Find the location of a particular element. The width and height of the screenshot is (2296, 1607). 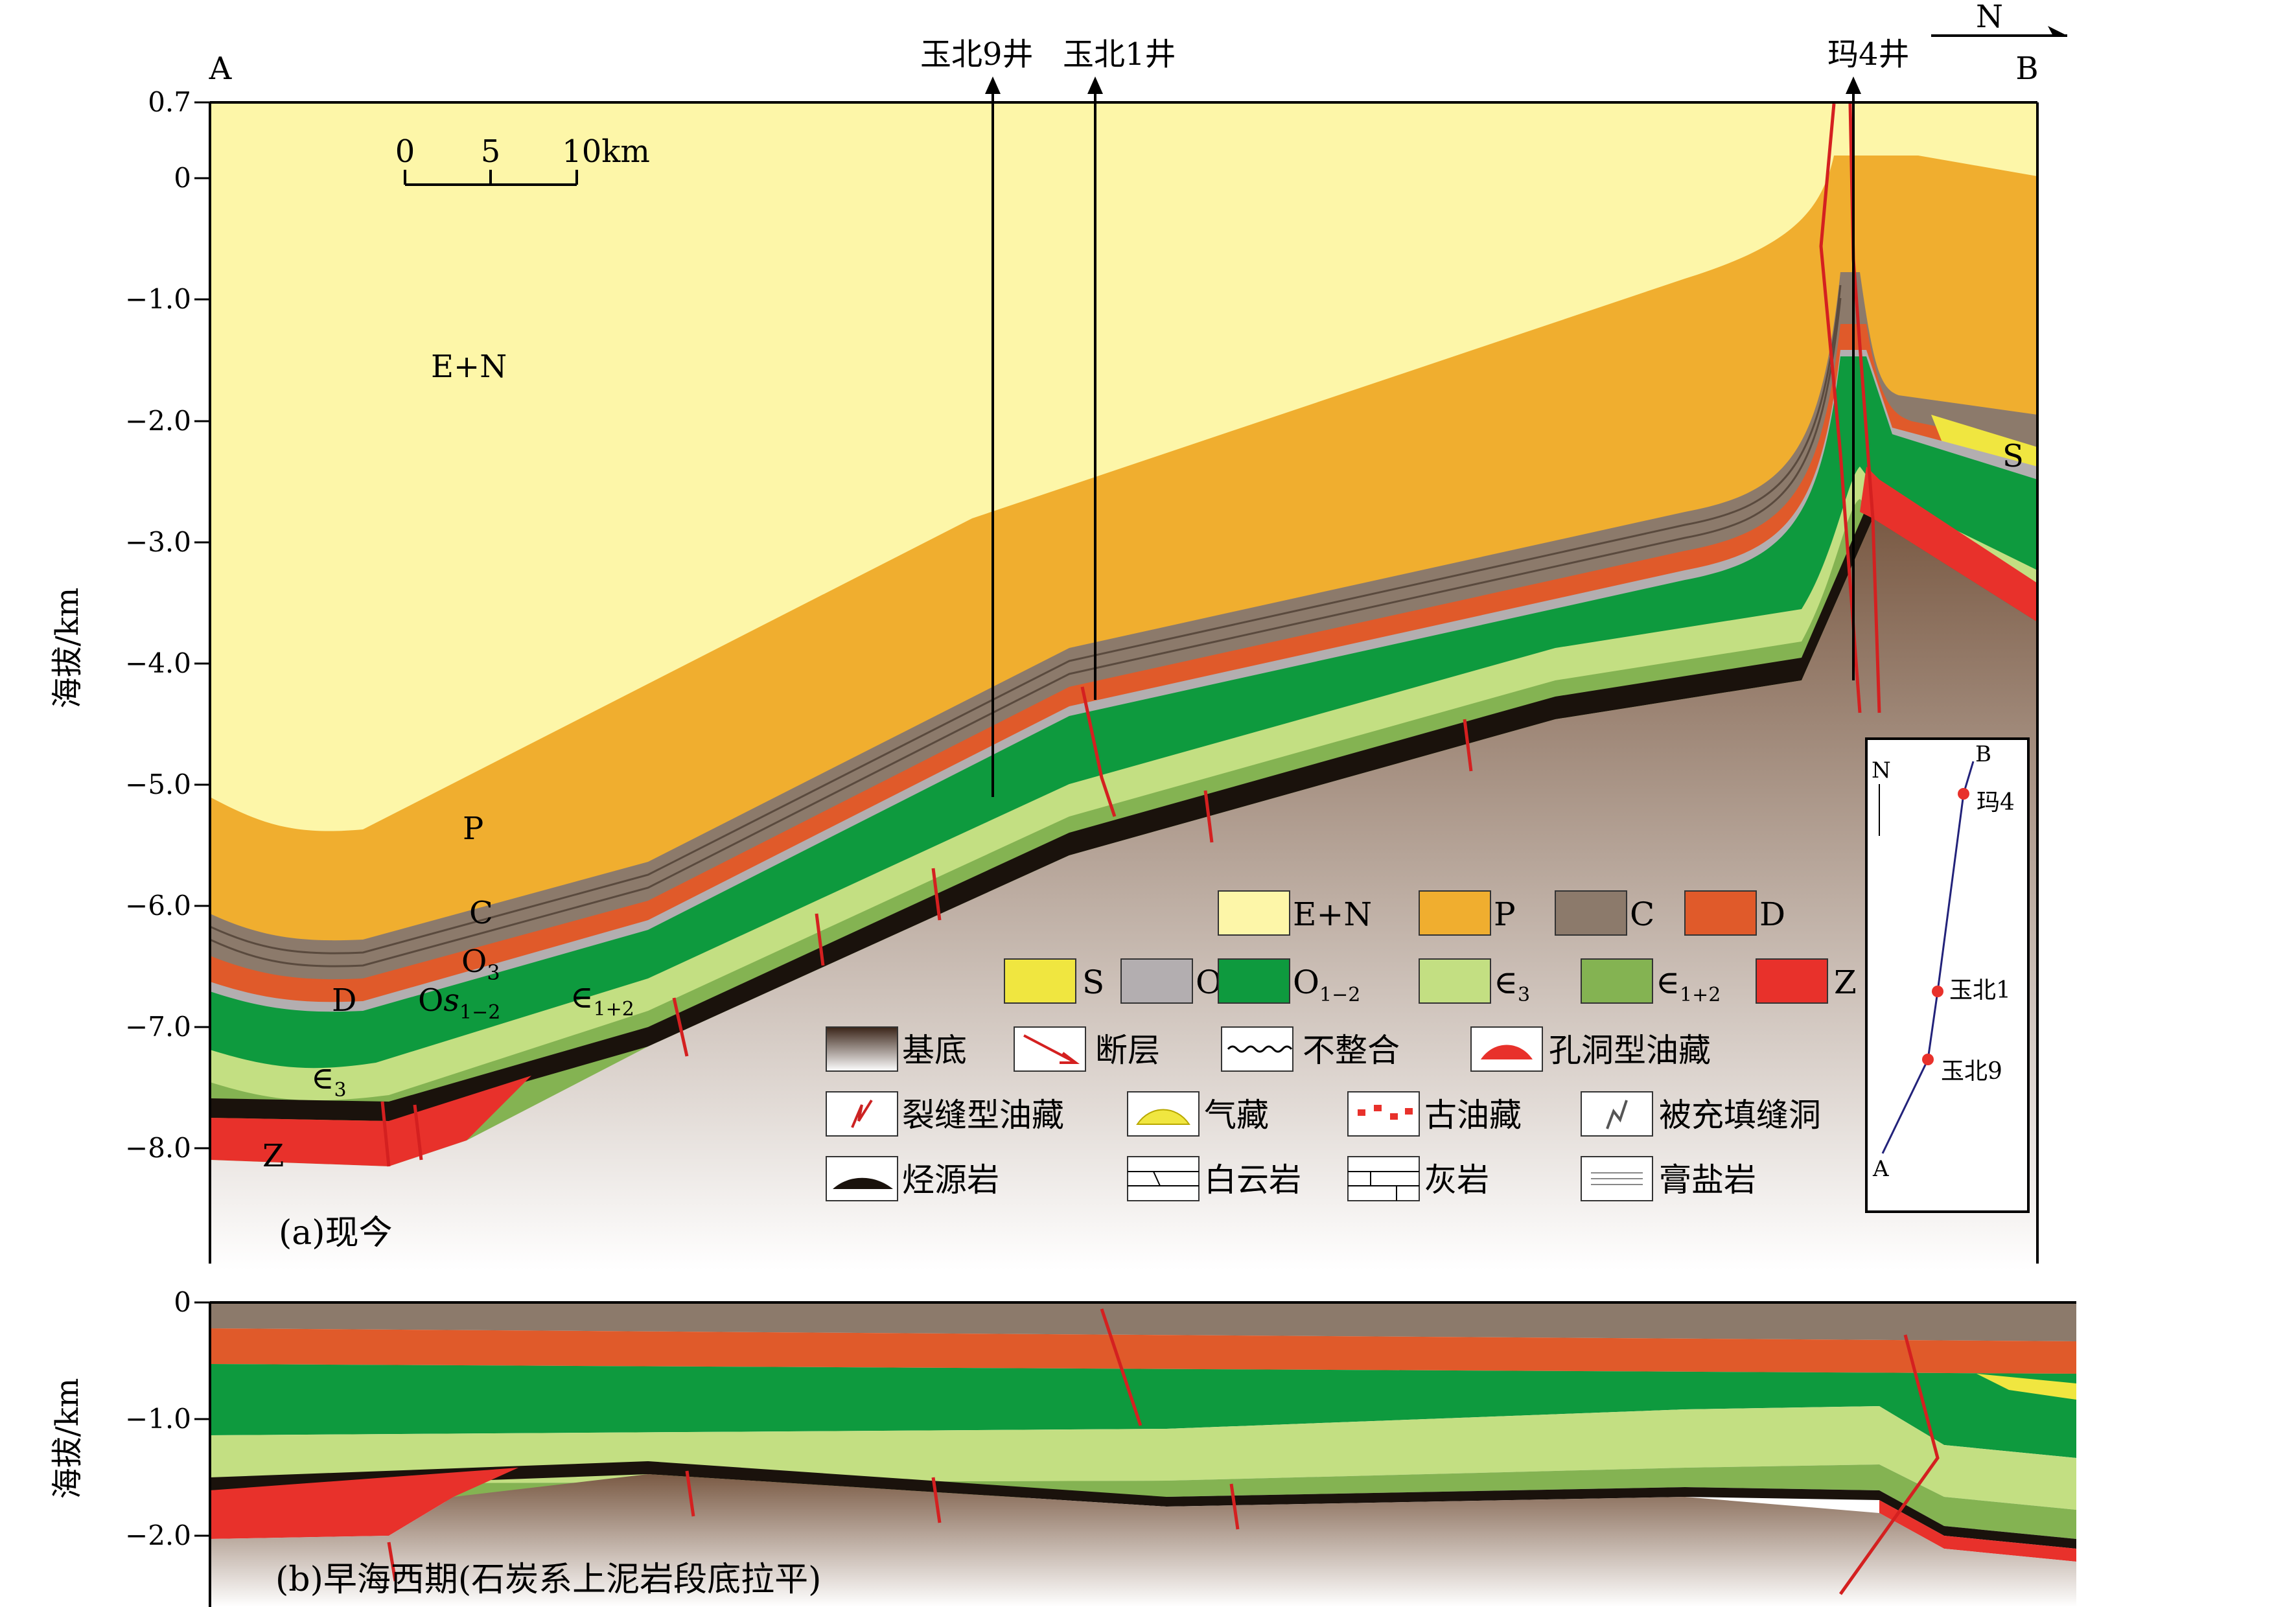

y-tick: −7.0 is located at coordinates (158, 1027).